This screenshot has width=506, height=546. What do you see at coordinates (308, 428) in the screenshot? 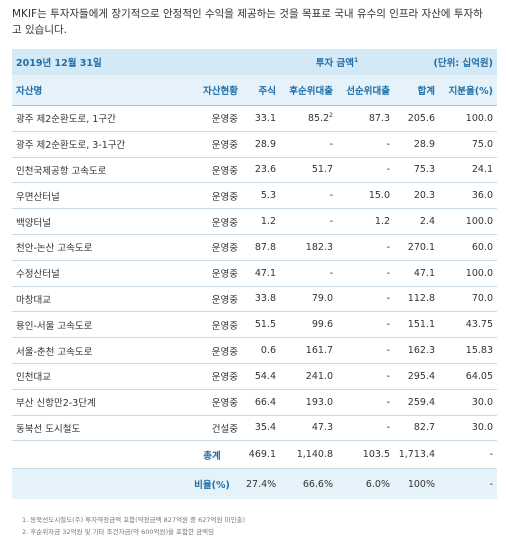
I see `sub-loan-value: 47.3` at bounding box center [308, 428].